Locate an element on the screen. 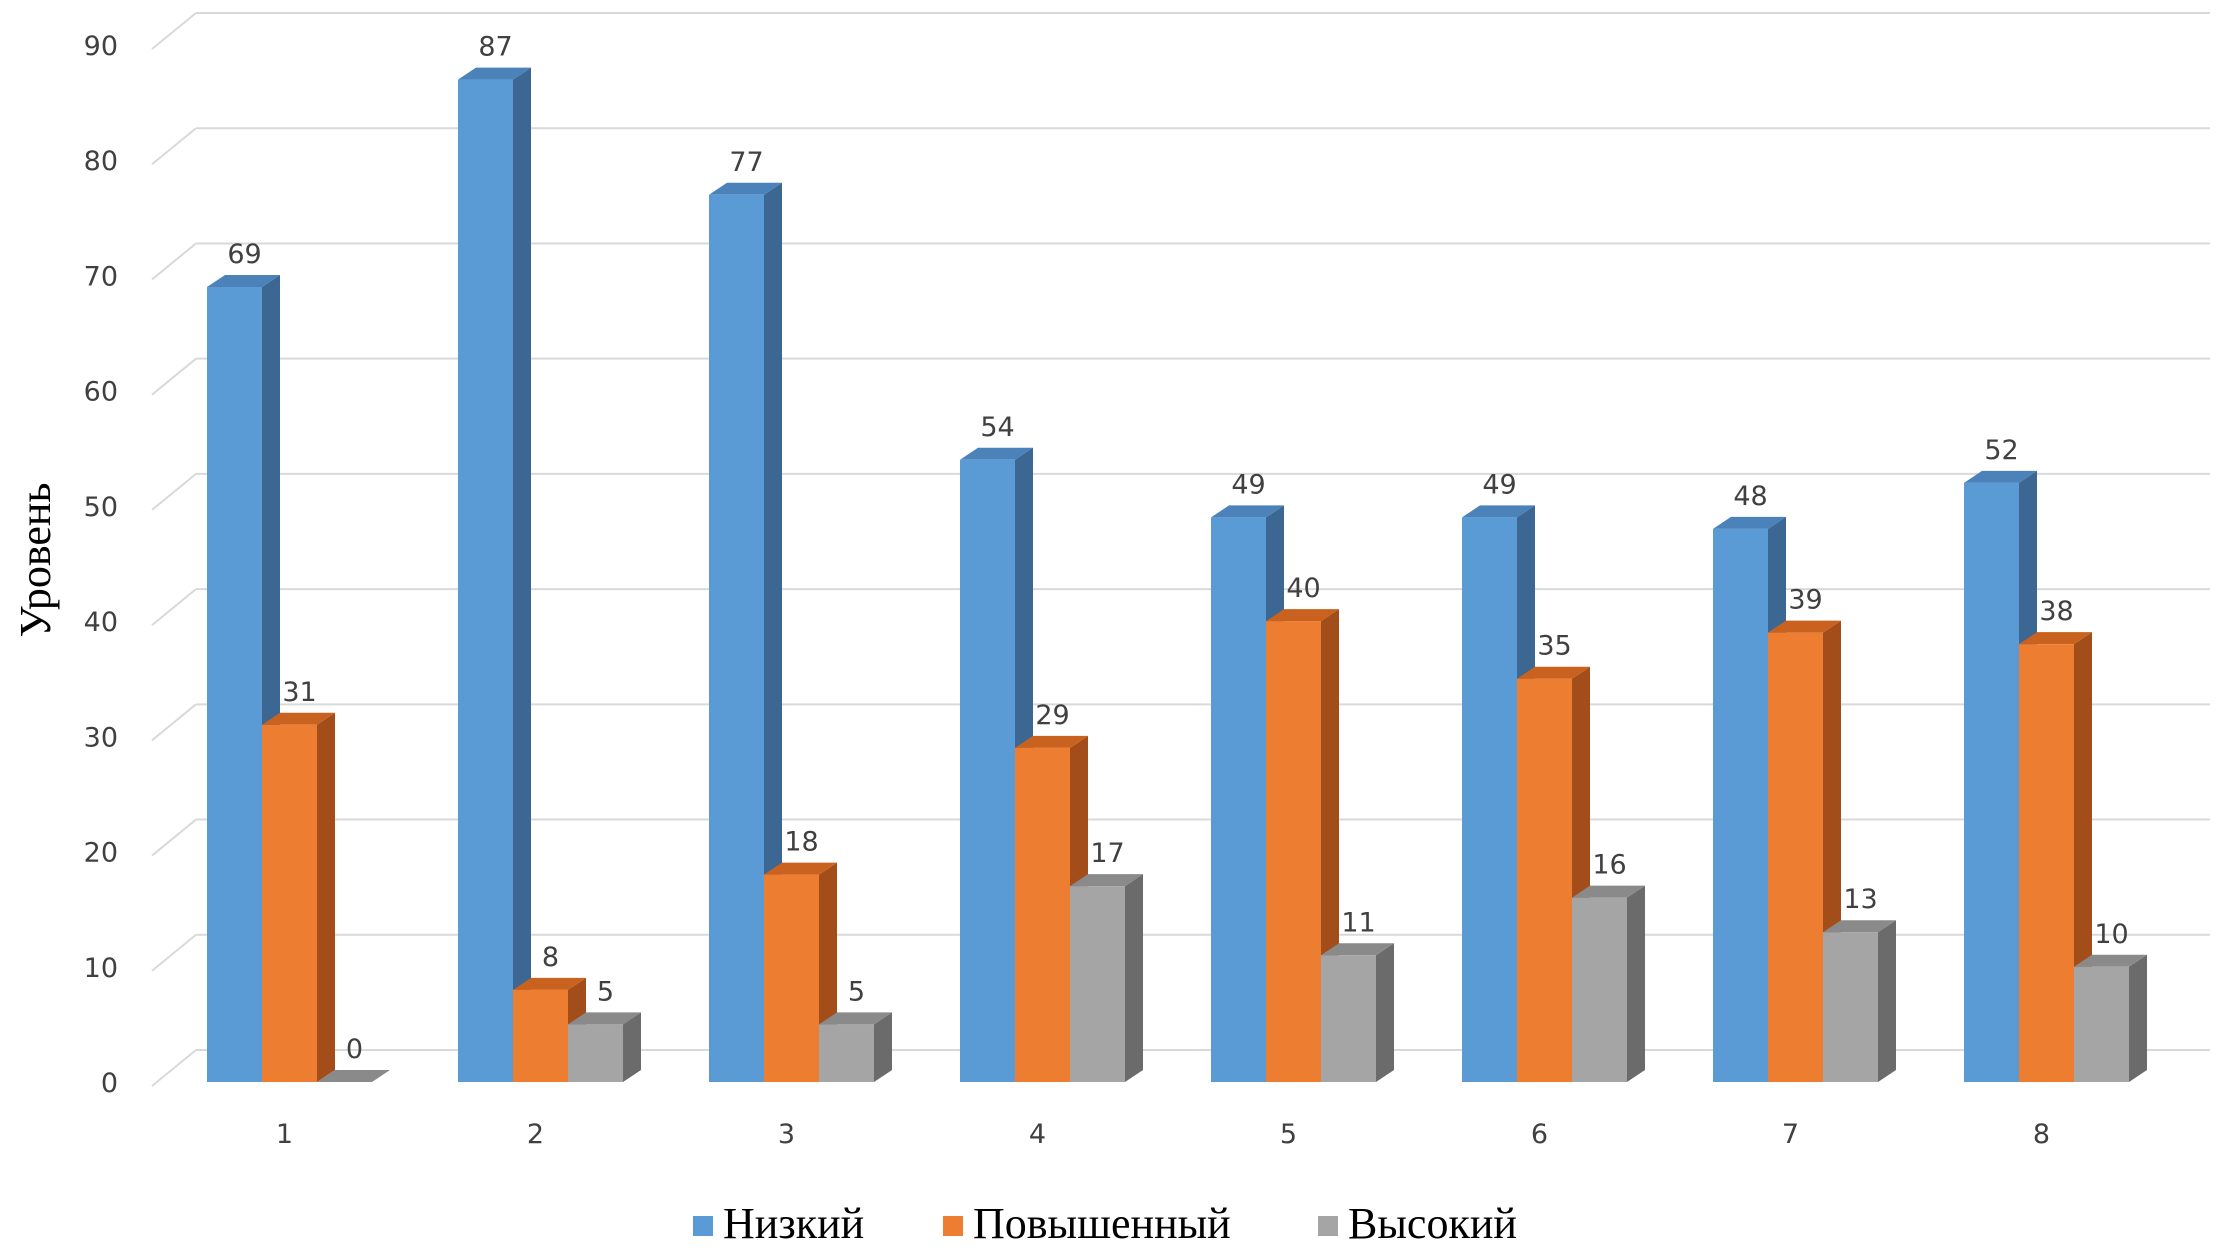 The image size is (2217, 1256). data-label: 54 is located at coordinates (997, 427).